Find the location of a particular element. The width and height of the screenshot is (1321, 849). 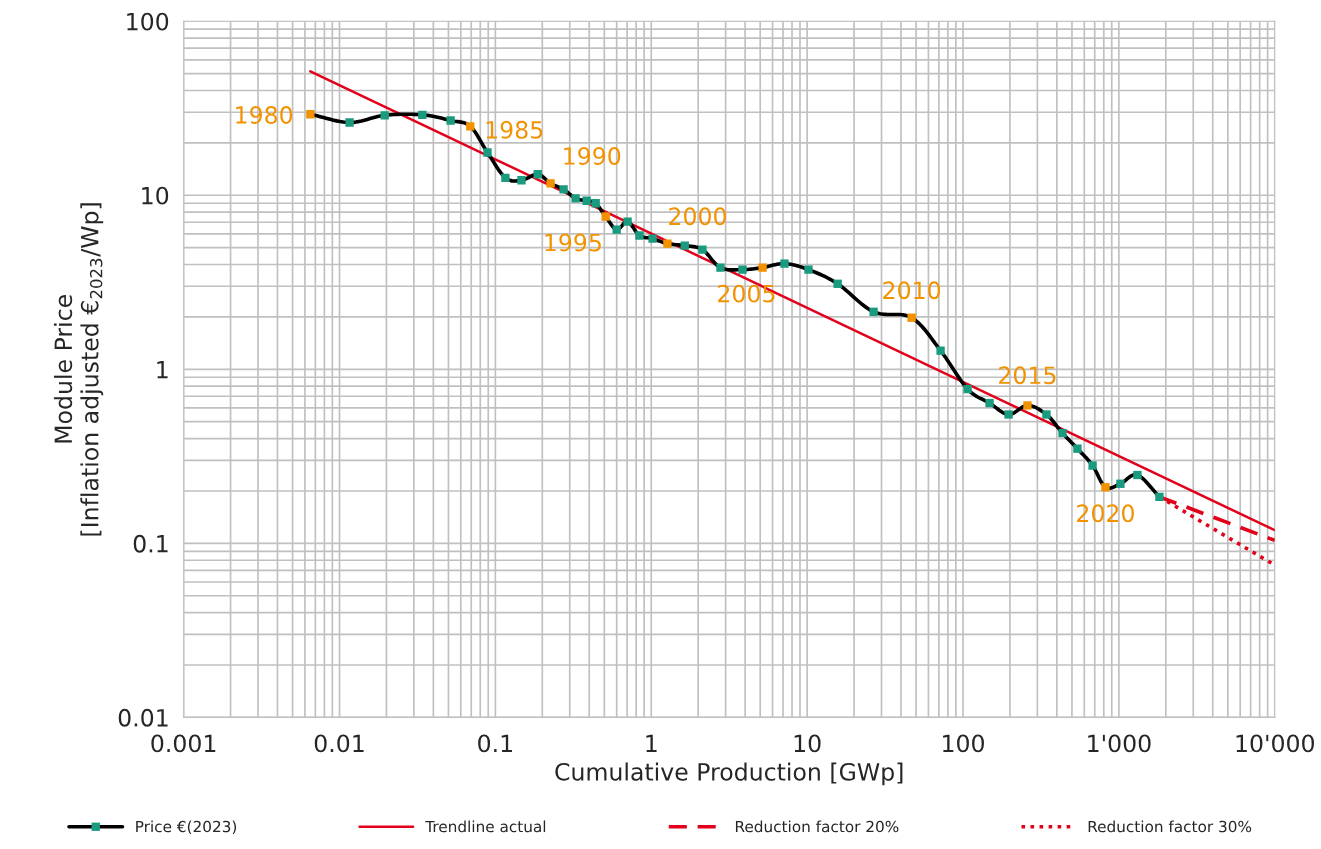

y-tick-label: 0.01 is located at coordinates (143, 717).